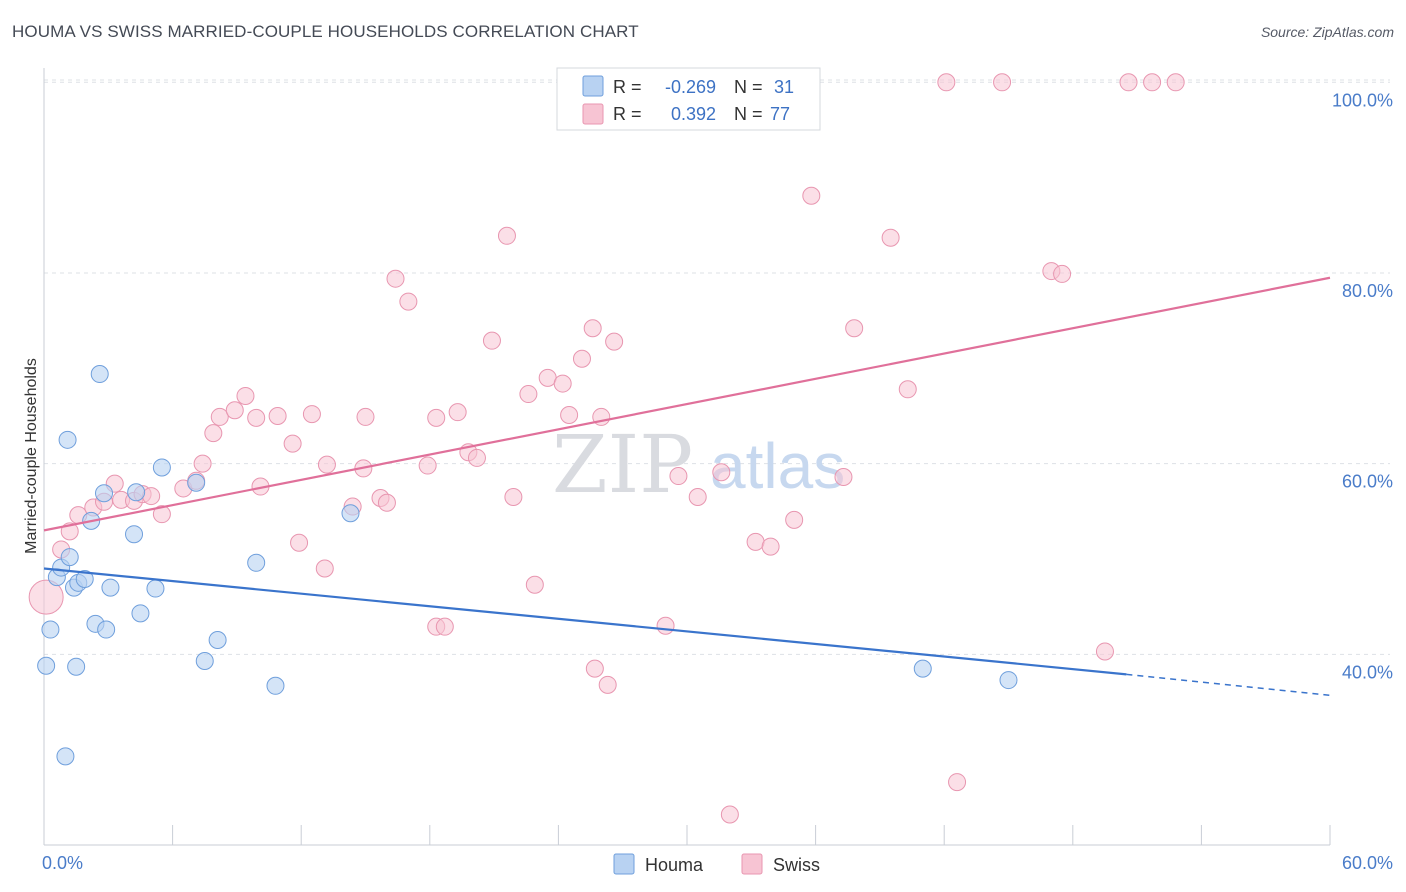  What do you see at coordinates (752, 864) in the screenshot?
I see `bottom-legend-swiss-swatch` at bounding box center [752, 864].